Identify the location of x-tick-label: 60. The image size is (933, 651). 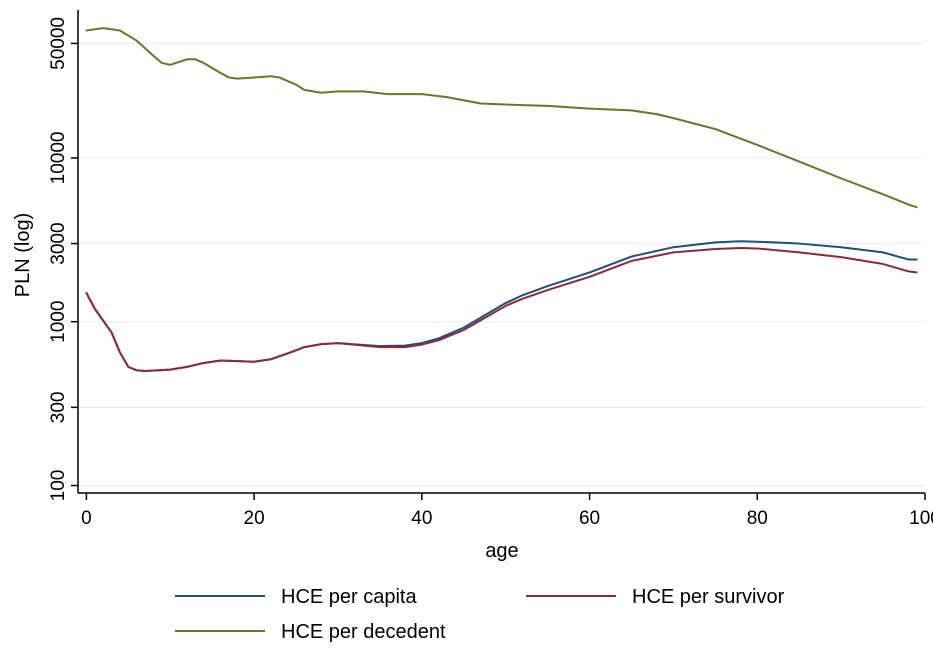
(589, 518).